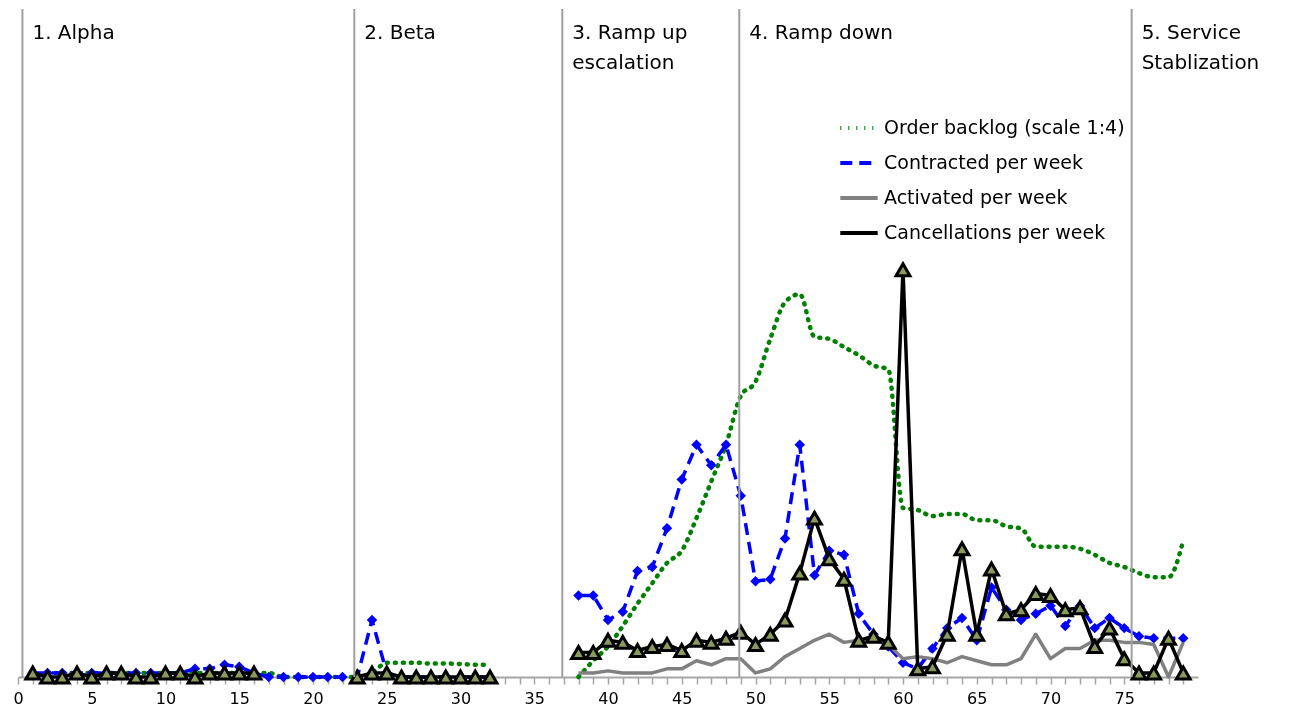 The height and width of the screenshot is (713, 1289). What do you see at coordinates (995, 232) in the screenshot?
I see `legend-label: Cancellations per week` at bounding box center [995, 232].